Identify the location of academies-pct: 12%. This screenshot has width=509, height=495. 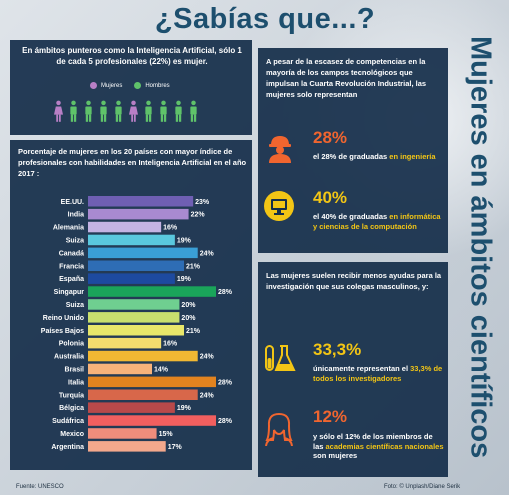
(330, 416).